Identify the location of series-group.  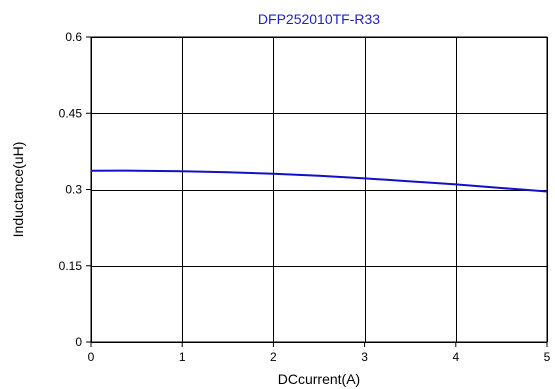
(319, 181).